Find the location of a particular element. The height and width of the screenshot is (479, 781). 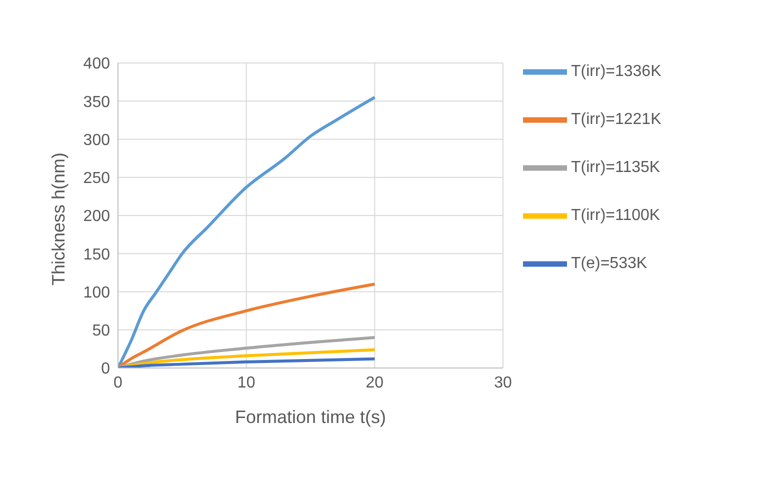

y-tick-label: 300 is located at coordinates (96, 140).